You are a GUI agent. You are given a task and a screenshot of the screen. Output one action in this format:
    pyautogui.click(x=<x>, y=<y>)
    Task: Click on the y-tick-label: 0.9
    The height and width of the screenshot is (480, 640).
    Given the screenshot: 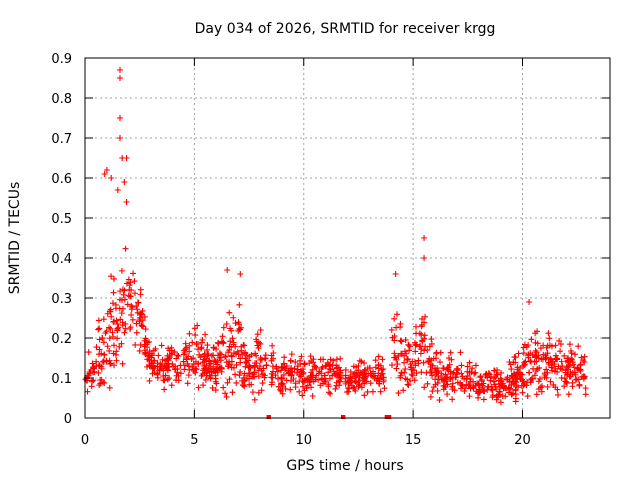 What is the action you would take?
    pyautogui.click(x=61, y=59)
    